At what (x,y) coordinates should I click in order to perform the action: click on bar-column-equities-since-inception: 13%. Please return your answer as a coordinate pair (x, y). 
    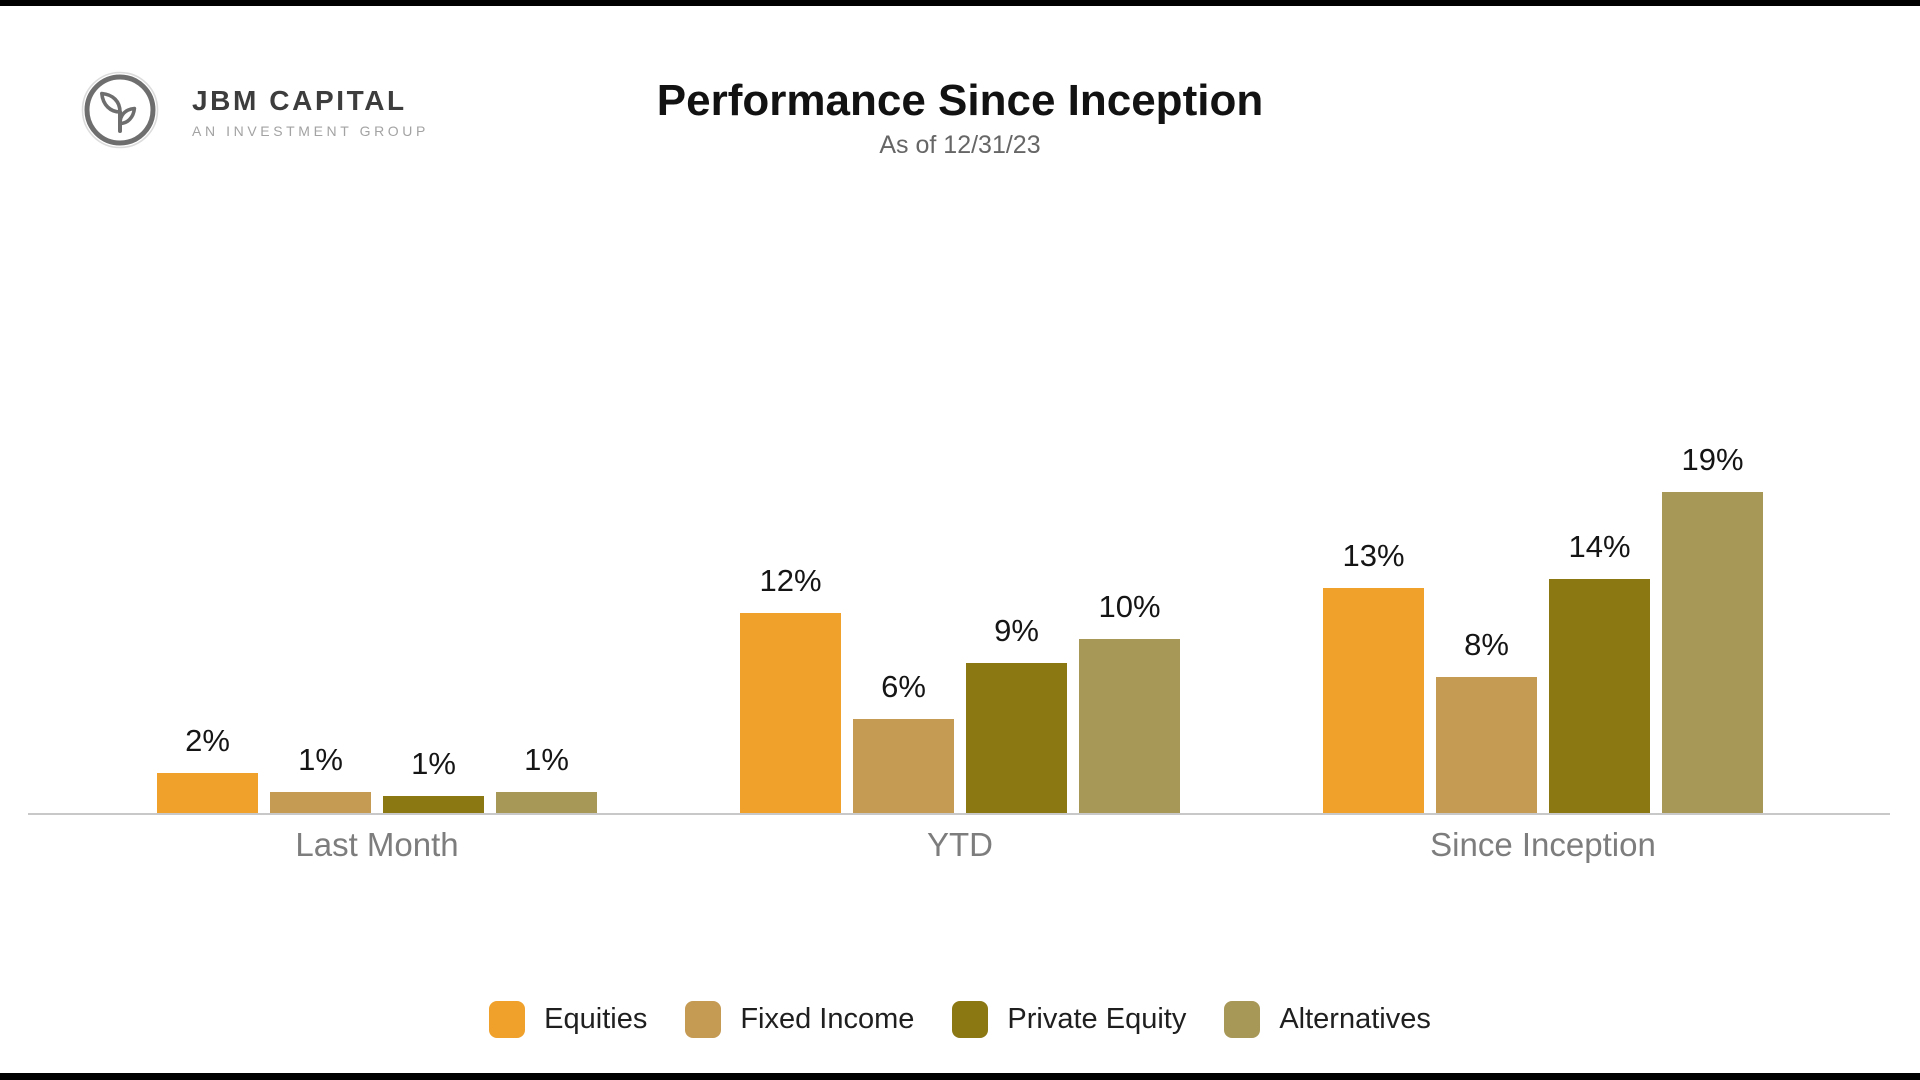
    Looking at the image, I should click on (1373, 675).